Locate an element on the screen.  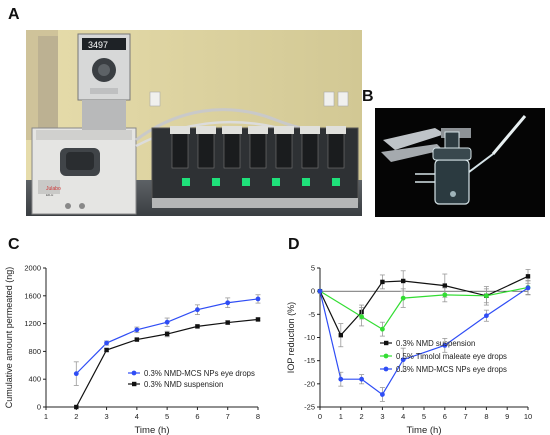
y-tick-label: 400 is located at coordinates (34, 379).